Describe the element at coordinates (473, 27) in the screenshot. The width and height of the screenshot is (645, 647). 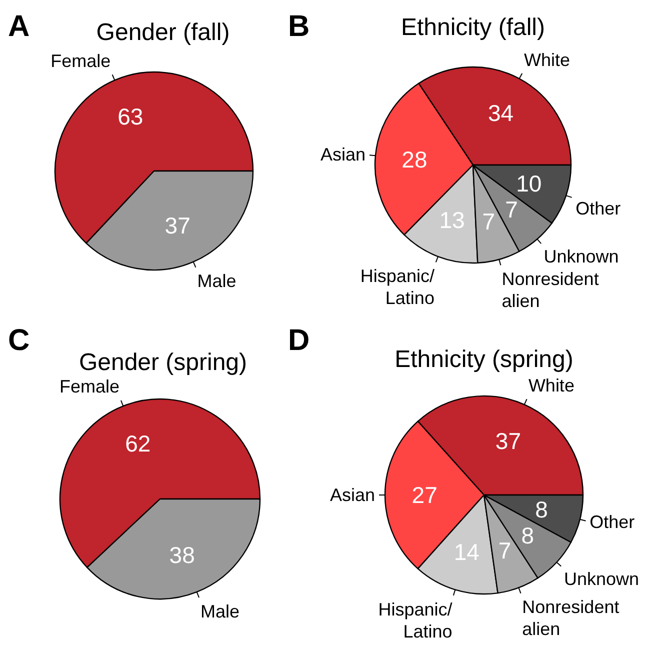
I see `chart-title: Ethnicity (fall)` at that location.